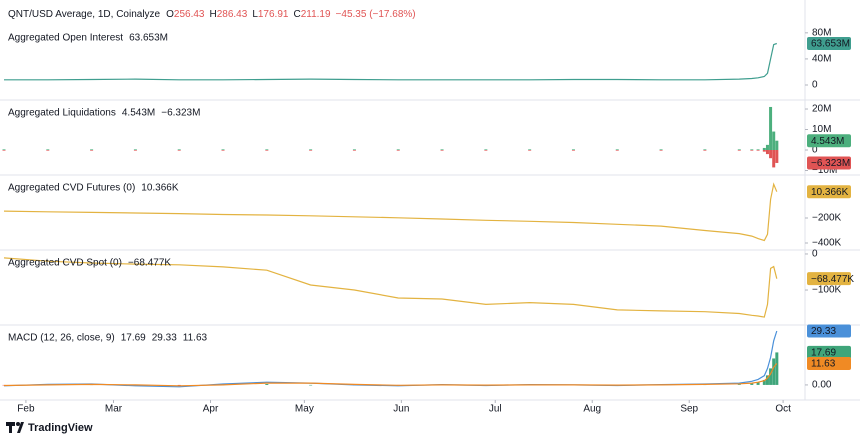 Image resolution: width=860 pixels, height=438 pixels. Describe the element at coordinates (84, 14) in the screenshot. I see `header-title: QNT/USD Average, 1D, Coinalyze` at that location.